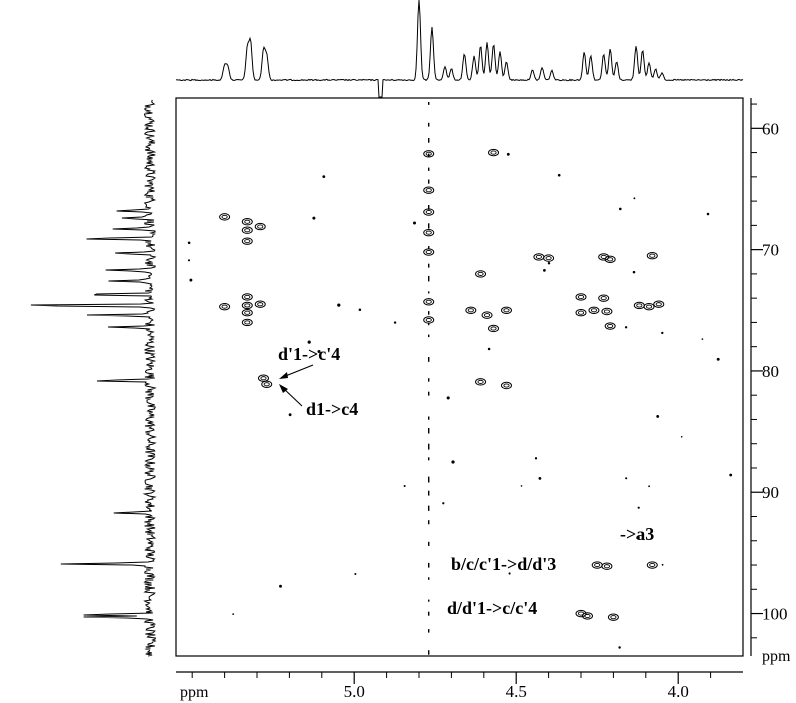 The height and width of the screenshot is (703, 796). I want to click on annotation-bcc1-dd3: b/c/c'1->d/d'3, so click(503, 564).